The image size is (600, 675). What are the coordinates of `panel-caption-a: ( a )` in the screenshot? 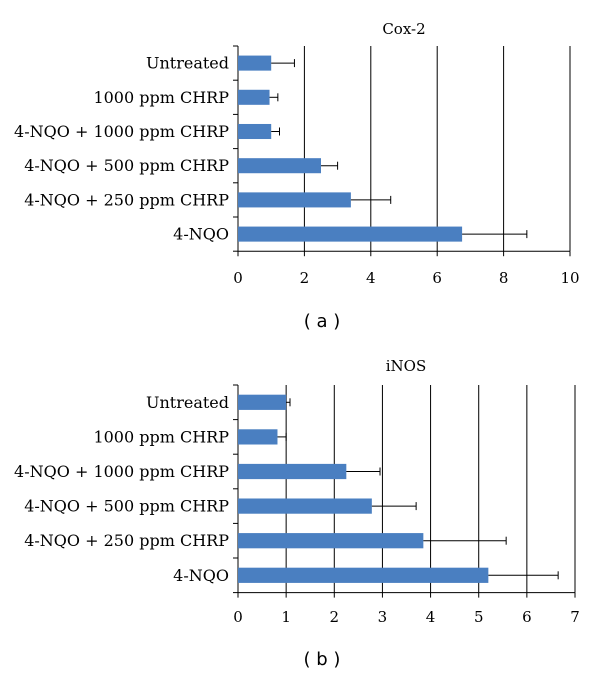 It's located at (322, 321).